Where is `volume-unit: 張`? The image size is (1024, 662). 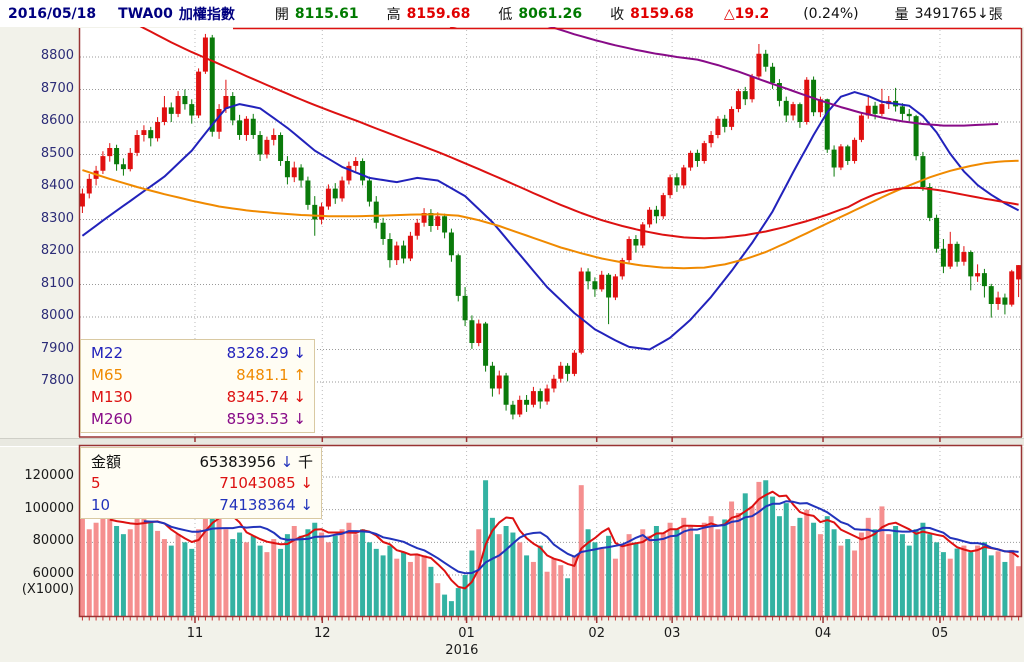 volume-unit: 張 is located at coordinates (995, 14).